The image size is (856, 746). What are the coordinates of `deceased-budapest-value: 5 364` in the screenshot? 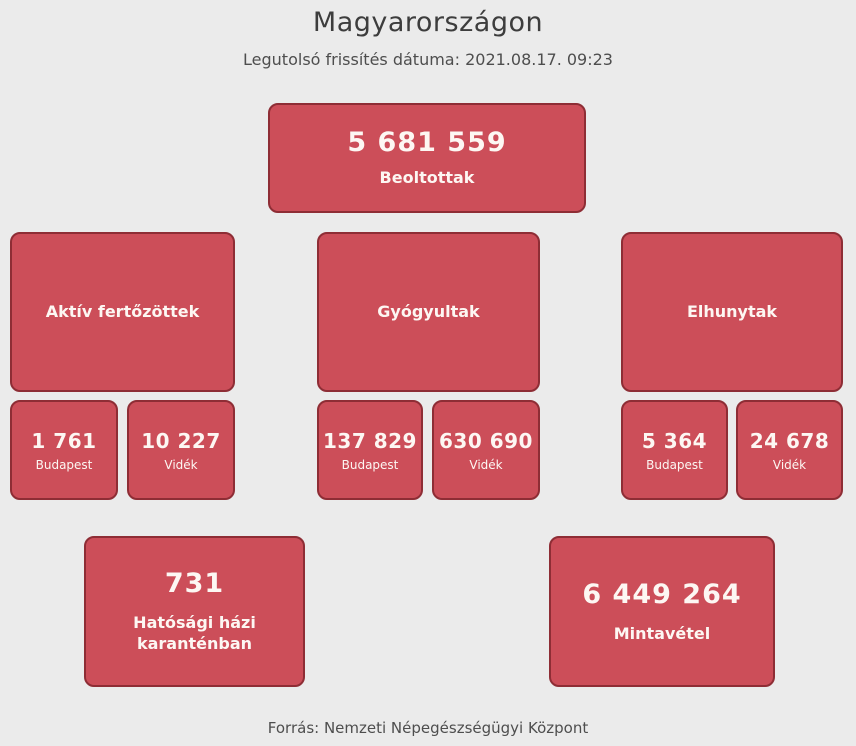 It's located at (674, 440).